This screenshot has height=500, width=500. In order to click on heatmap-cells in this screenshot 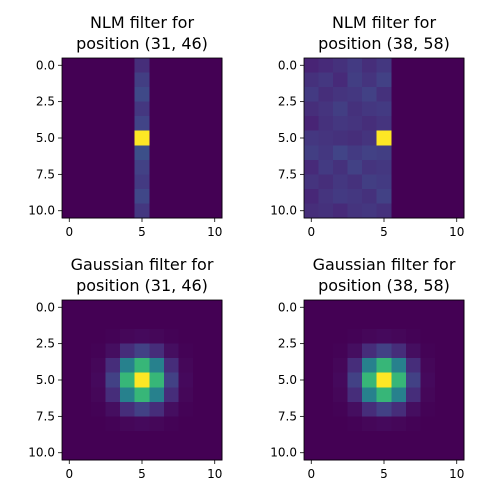, I will do `click(142, 138)`.